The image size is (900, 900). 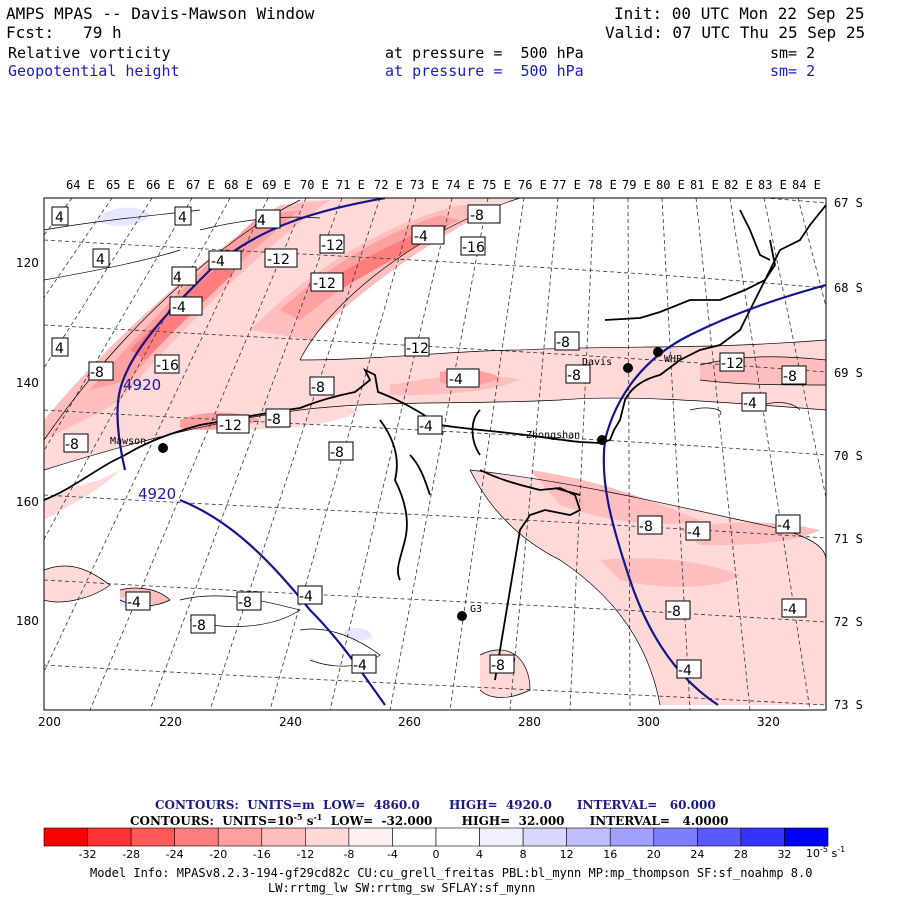 I want to click on station-dot-mawson, so click(x=163, y=448).